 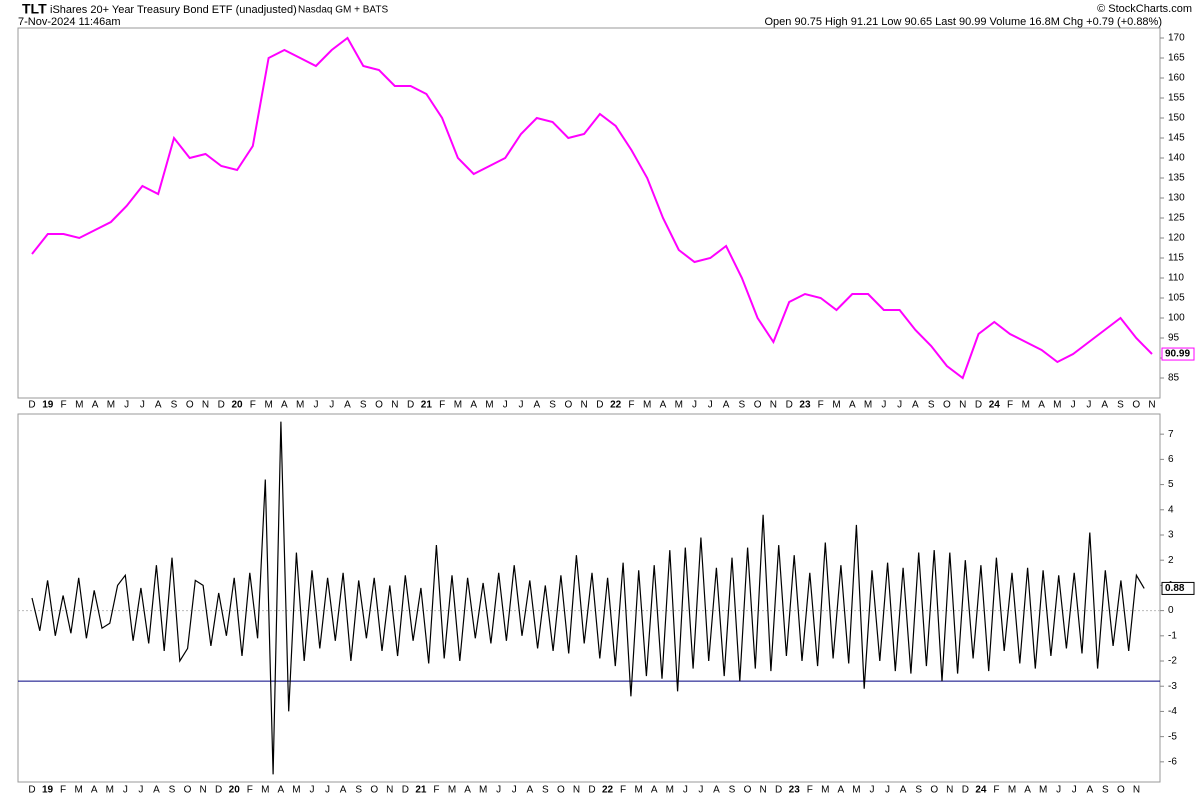 I want to click on y-tick-label: -2, so click(x=1172, y=661).